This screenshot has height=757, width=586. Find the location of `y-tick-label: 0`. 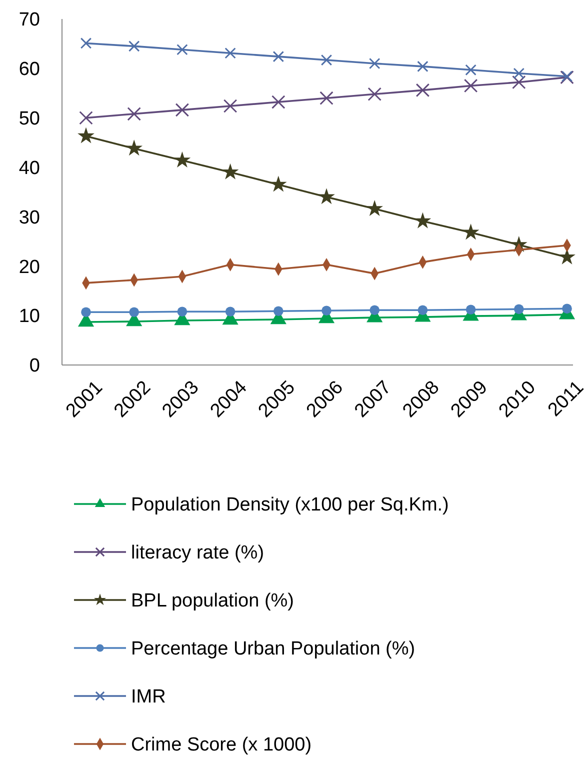

y-tick-label: 0 is located at coordinates (34, 366).